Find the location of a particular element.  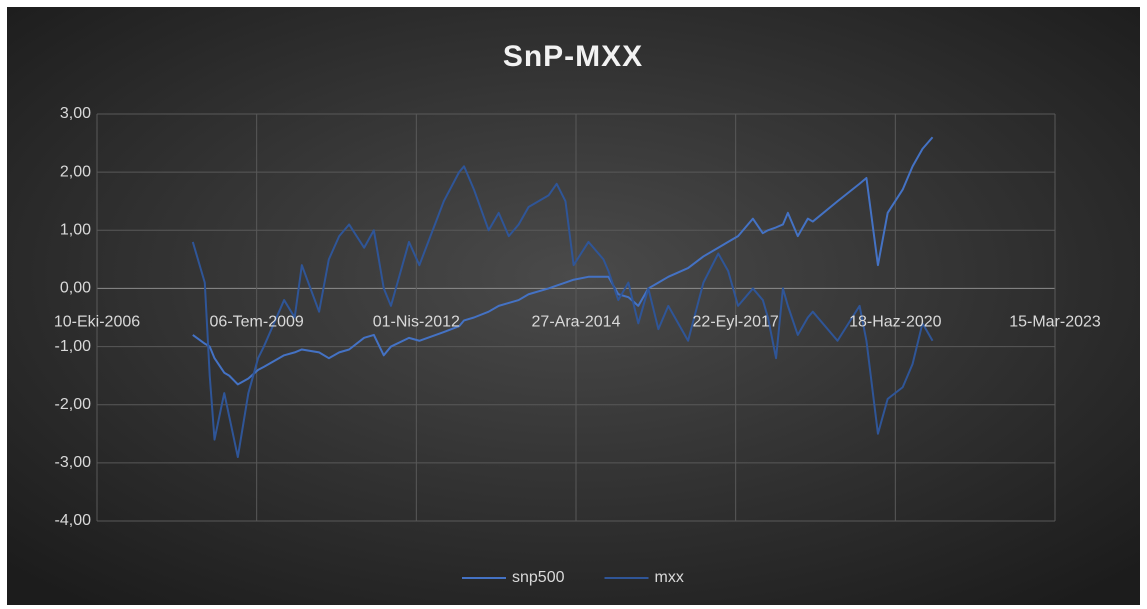

x-tick-label: 22-Eyl-2017 is located at coordinates (736, 322).